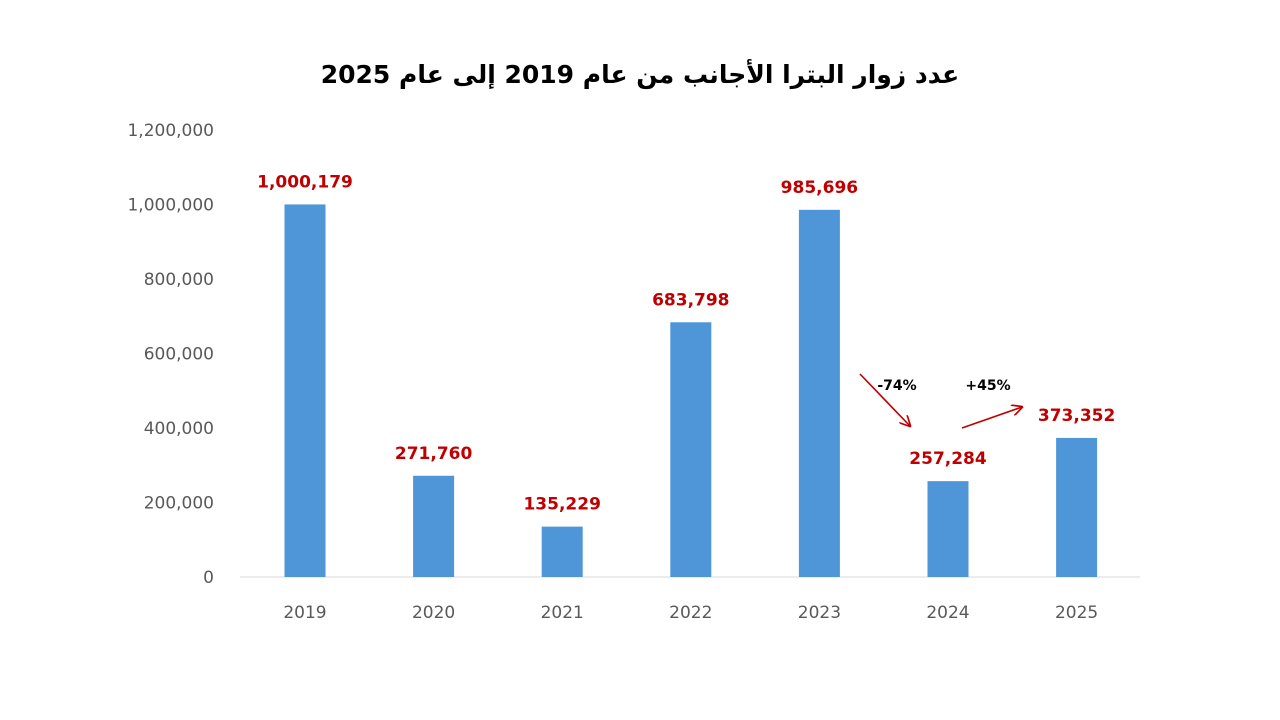  Describe the element at coordinates (562, 551) in the screenshot. I see `bar-2021` at that location.